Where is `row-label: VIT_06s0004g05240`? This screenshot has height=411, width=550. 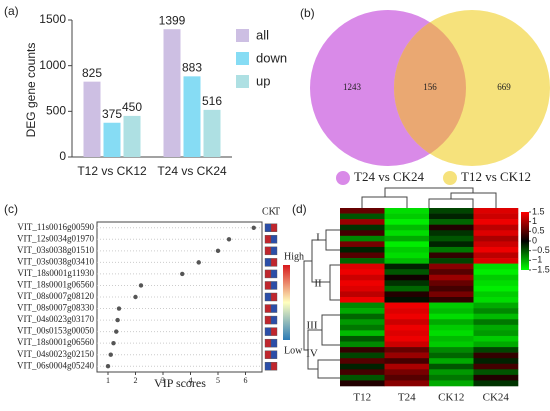 row-label: VIT_06s0004g05240 is located at coordinates (55, 365).